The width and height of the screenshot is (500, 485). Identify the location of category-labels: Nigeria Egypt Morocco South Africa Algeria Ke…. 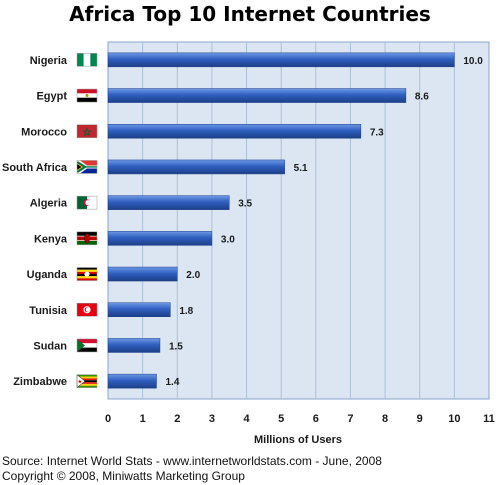
(35, 221).